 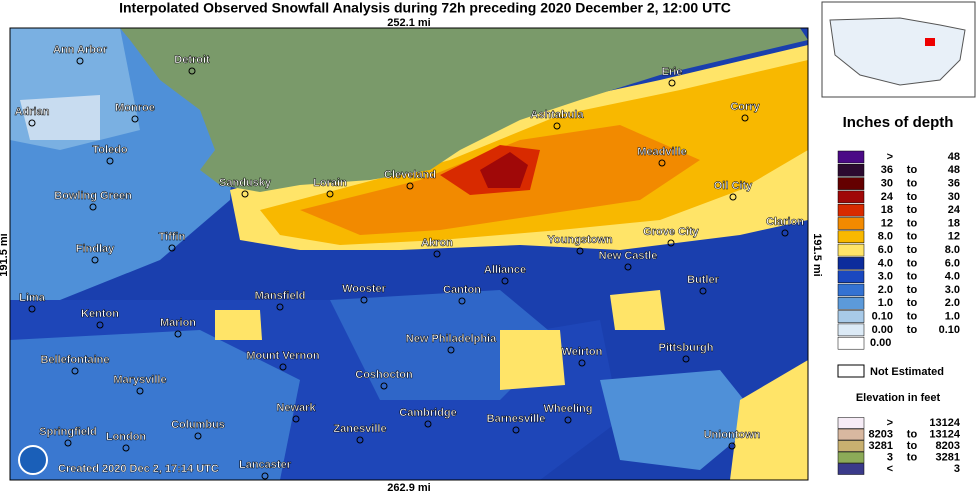 What do you see at coordinates (139, 380) in the screenshot?
I see `city-label: Marysville` at bounding box center [139, 380].